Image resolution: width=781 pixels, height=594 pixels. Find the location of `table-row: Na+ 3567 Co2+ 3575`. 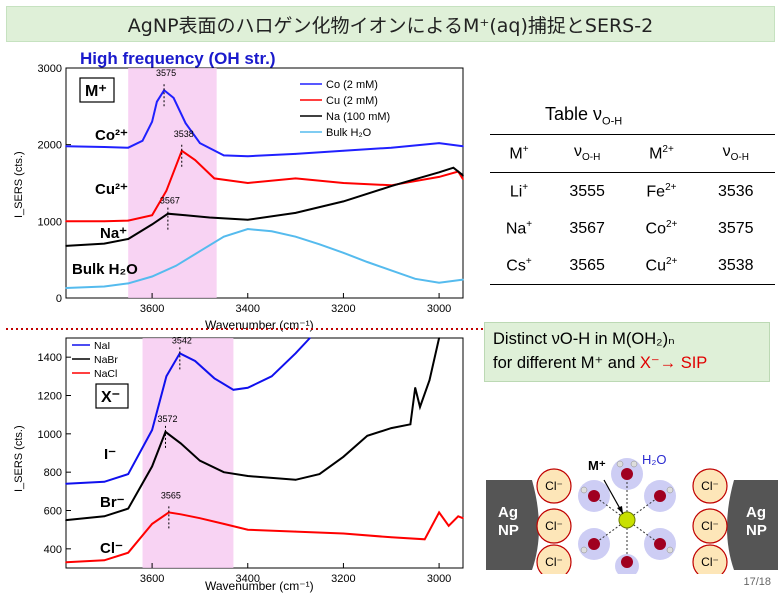

table-row: Na+ 3567 Co2+ 3575 is located at coordinates (632, 228).